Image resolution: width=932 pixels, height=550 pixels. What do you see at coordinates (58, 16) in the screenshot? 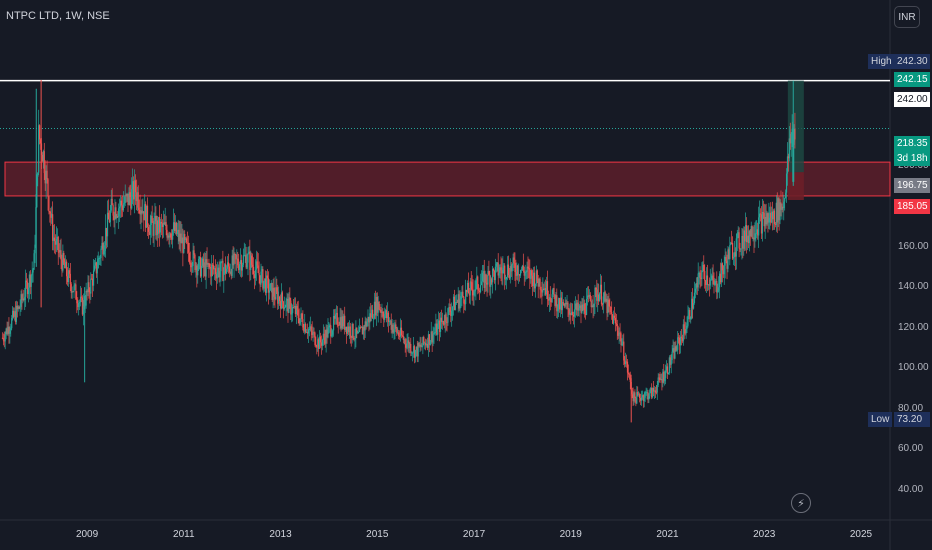
I see `symbol-title: NTPC LTD, 1W, NSE` at bounding box center [58, 16].